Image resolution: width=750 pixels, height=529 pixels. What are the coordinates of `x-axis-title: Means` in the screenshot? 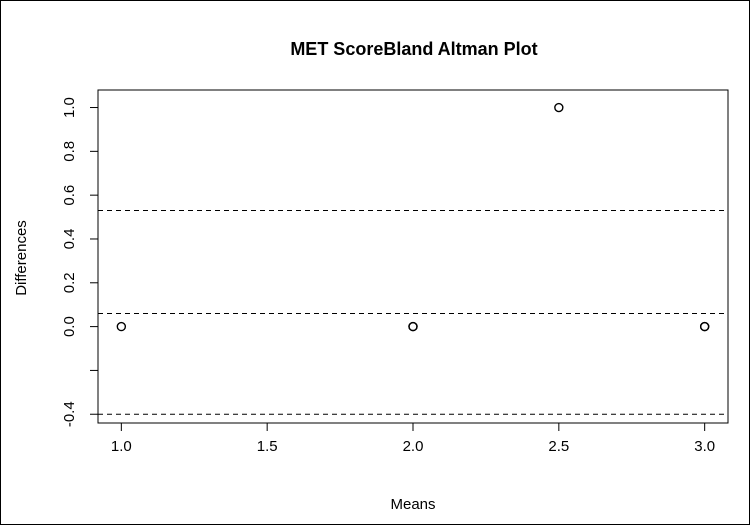 It's located at (412, 504).